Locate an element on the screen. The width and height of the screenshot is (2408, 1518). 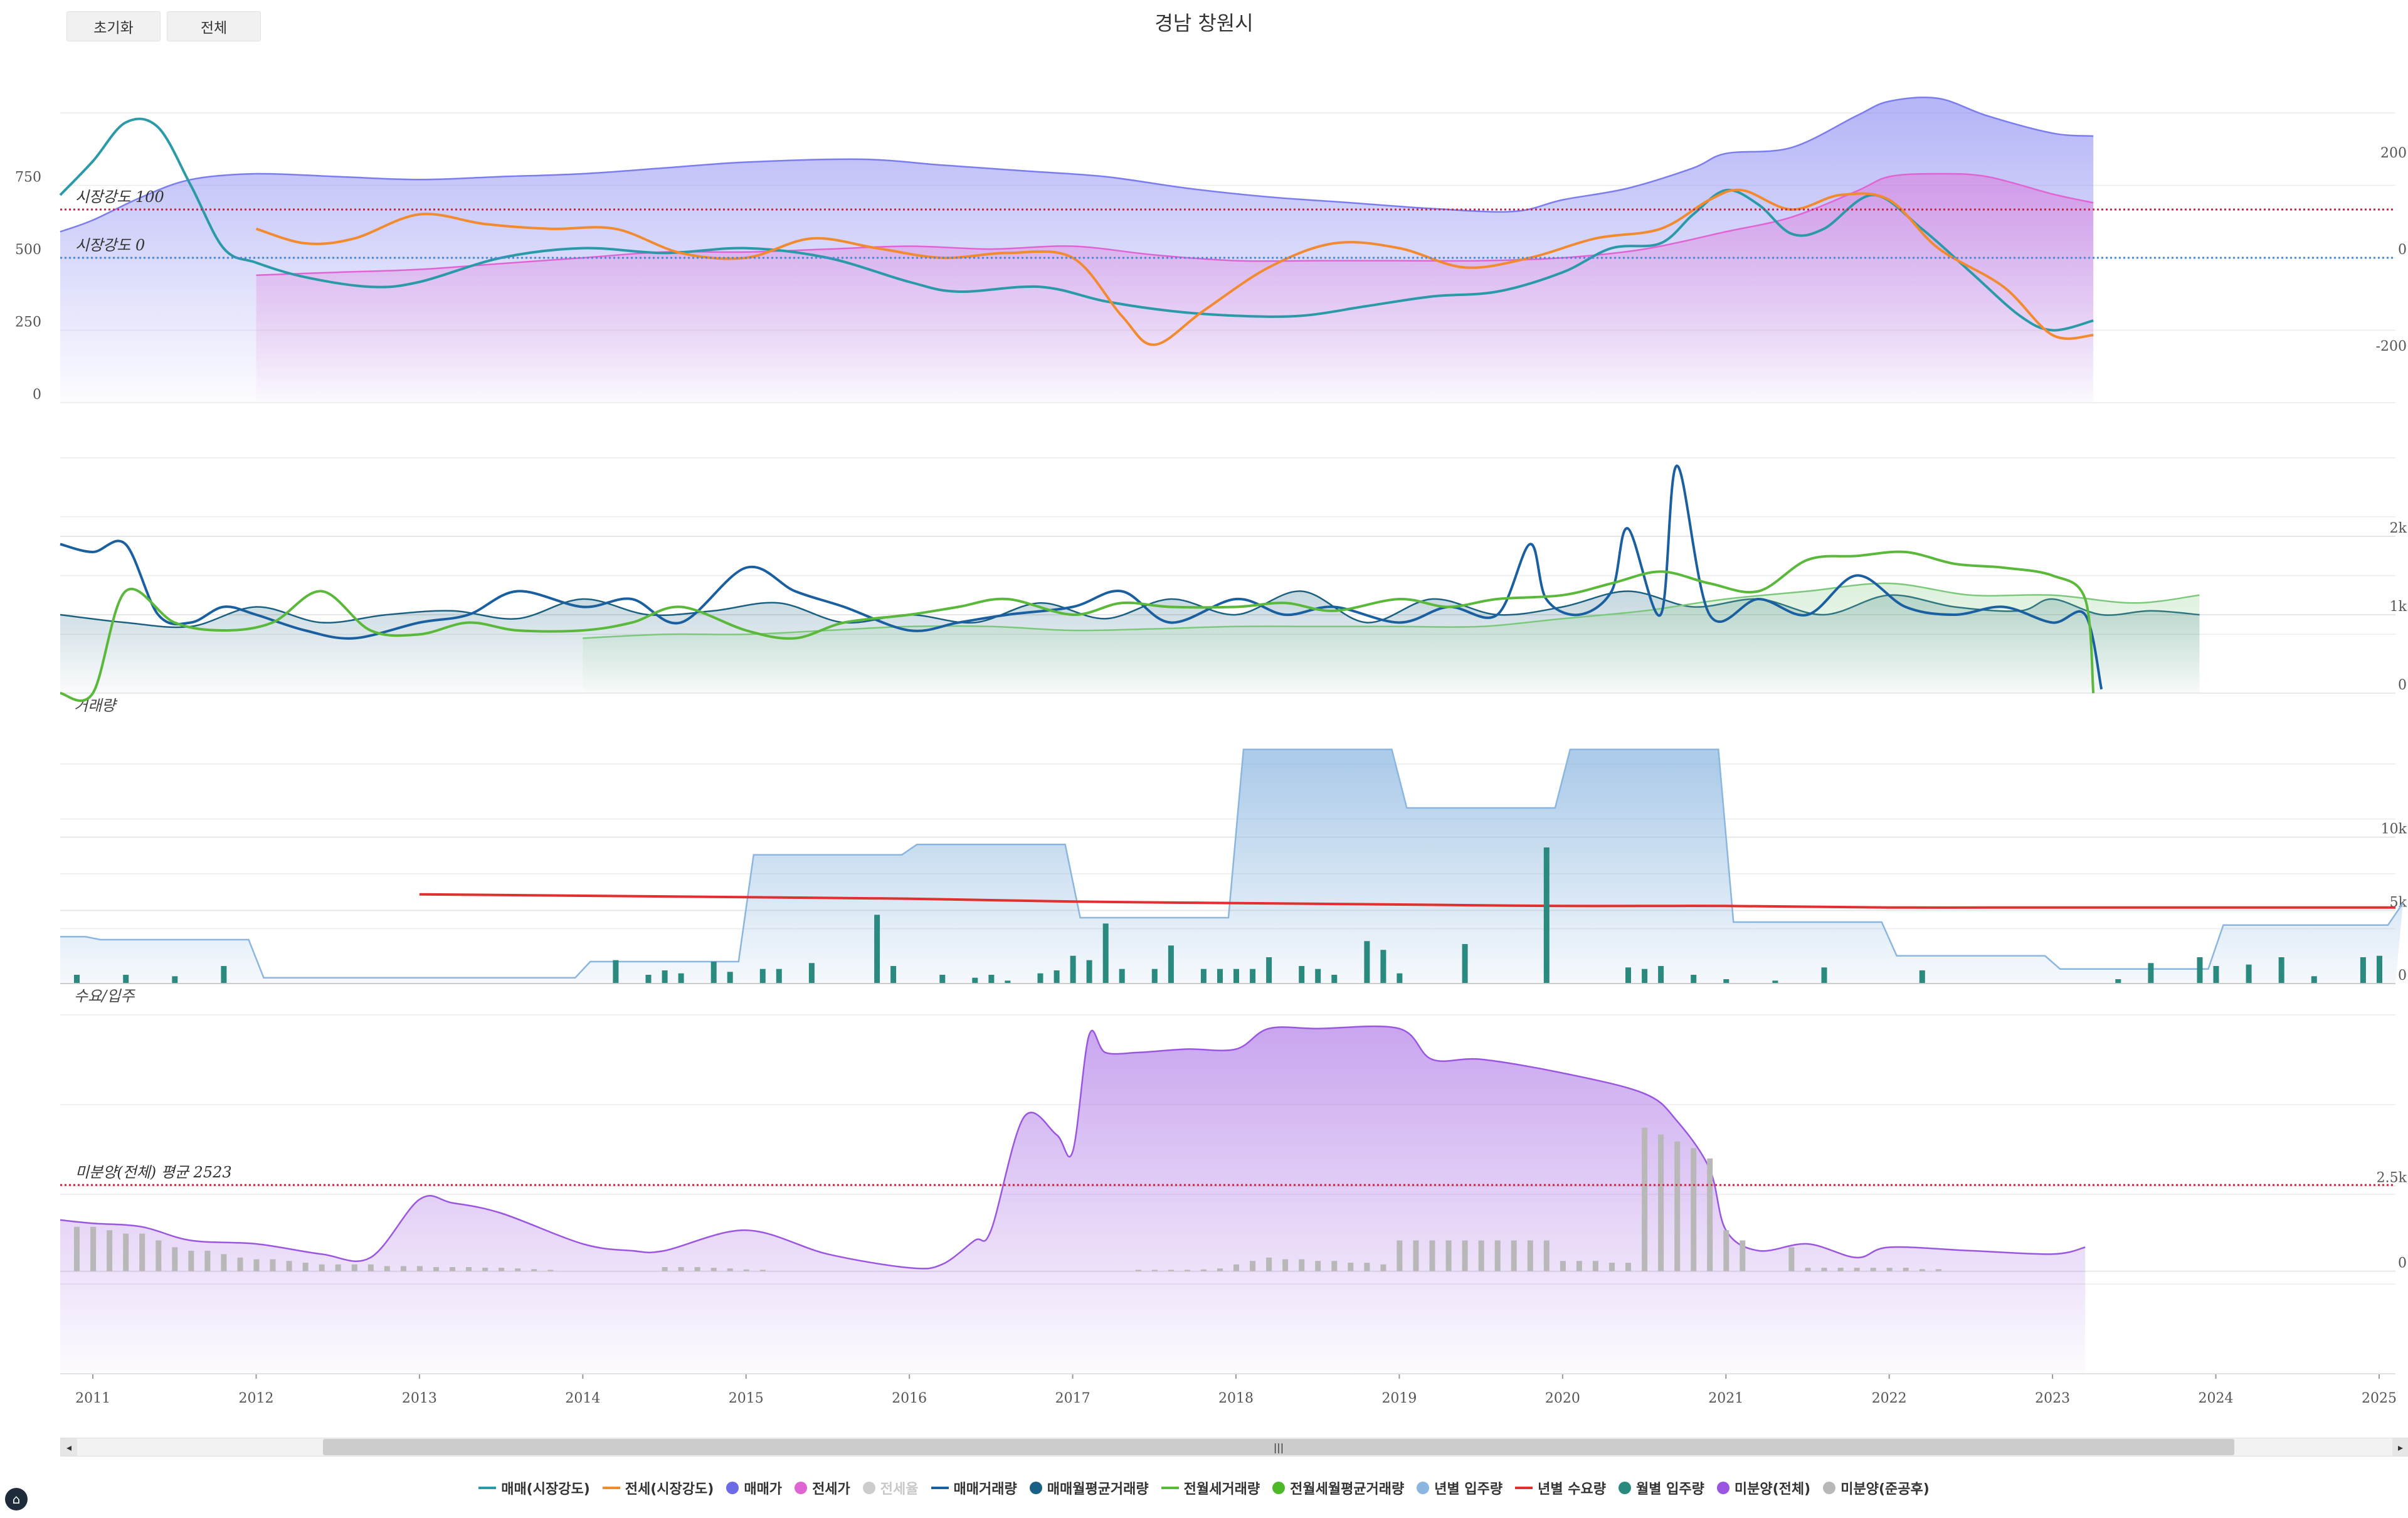
series-2-supply is located at coordinates (1407, 901).